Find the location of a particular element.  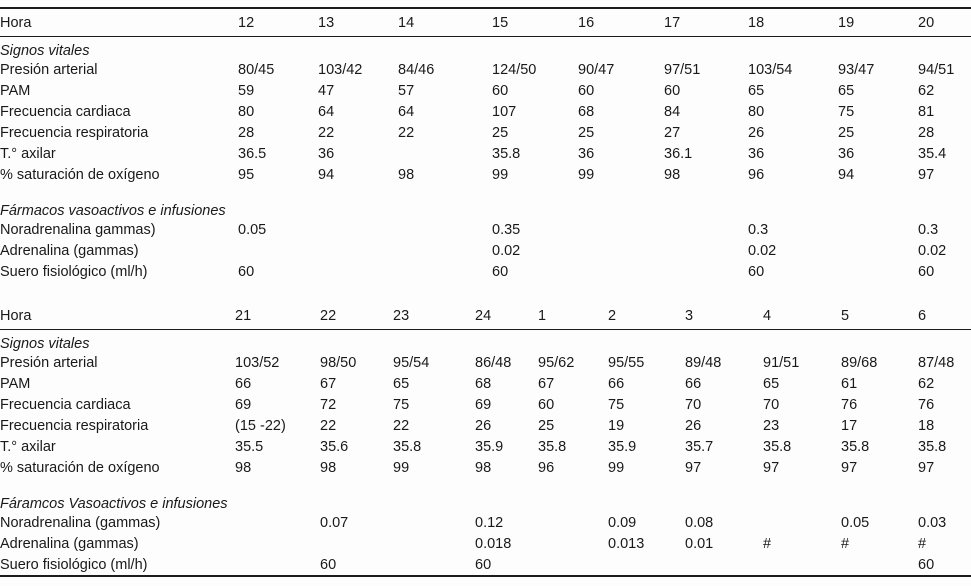

value-cell: 86/48 is located at coordinates (493, 362).